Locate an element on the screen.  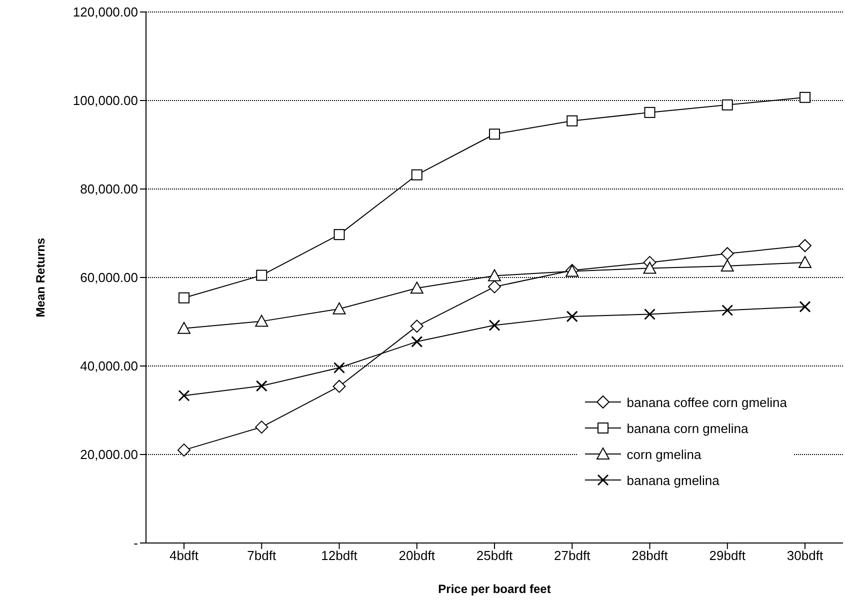
x-tick-label: 27bdft is located at coordinates (572, 556).